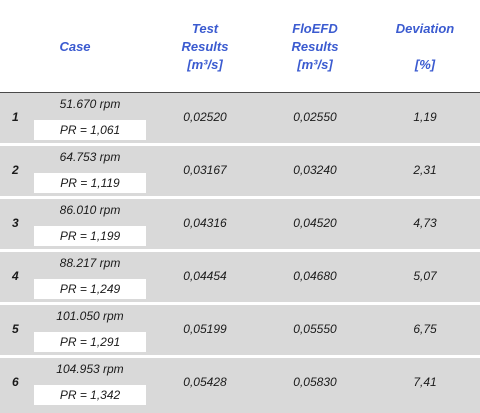 The width and height of the screenshot is (480, 413). What do you see at coordinates (425, 382) in the screenshot?
I see `deviation-value: 7,41` at bounding box center [425, 382].